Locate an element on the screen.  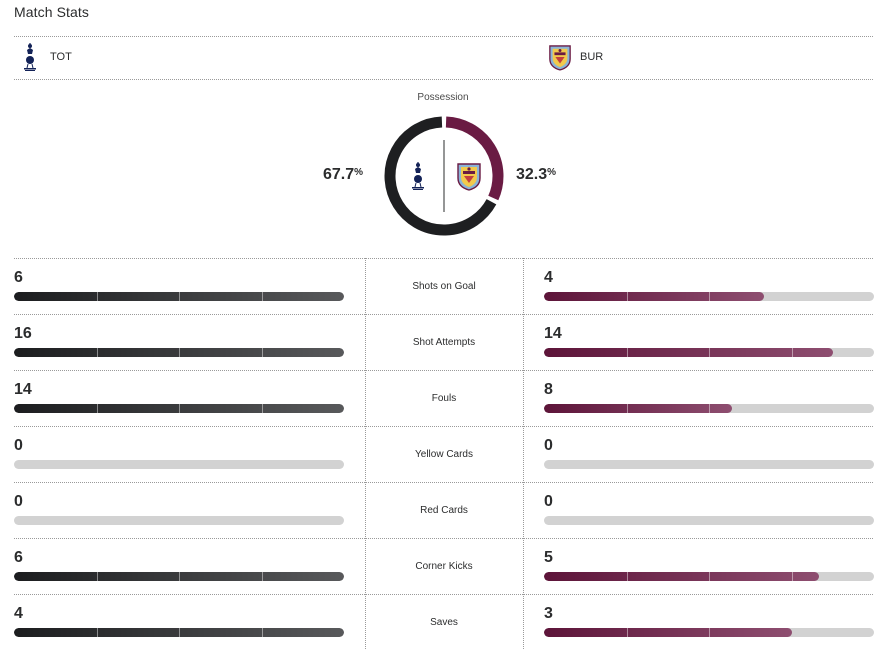
home-stat-value: 4 is located at coordinates (18, 613).